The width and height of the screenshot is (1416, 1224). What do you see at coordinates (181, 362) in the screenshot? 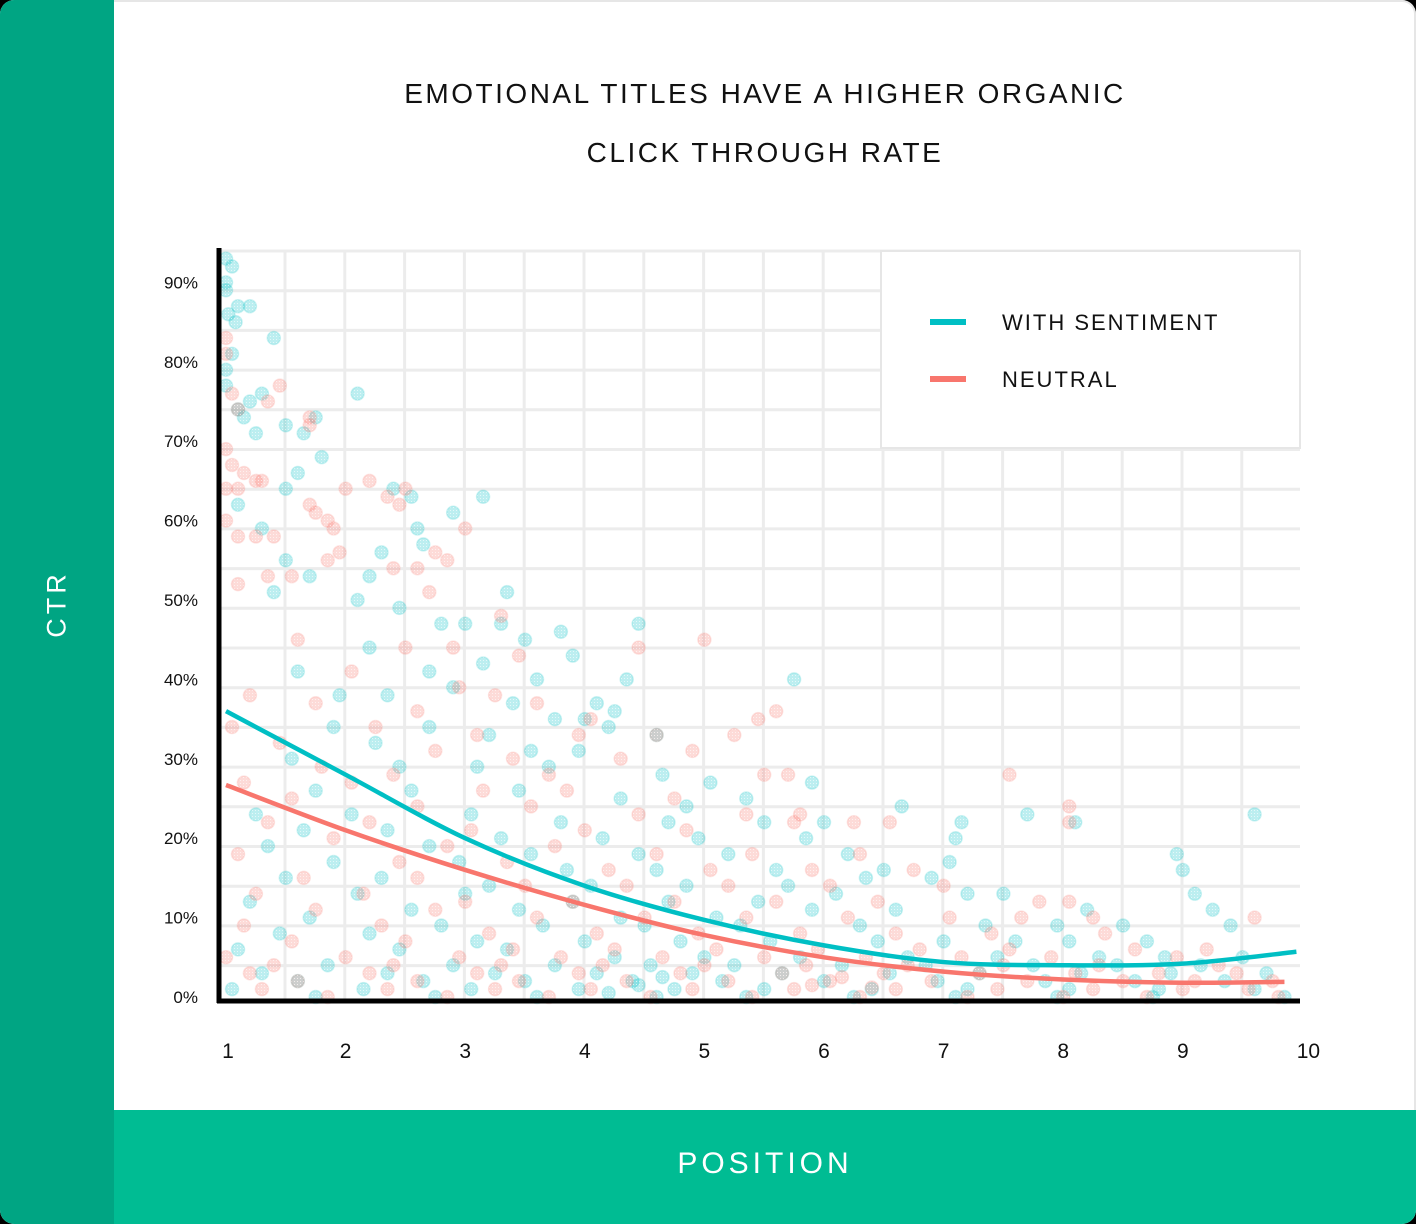
I see `y-tick-label: 80%` at bounding box center [181, 362].